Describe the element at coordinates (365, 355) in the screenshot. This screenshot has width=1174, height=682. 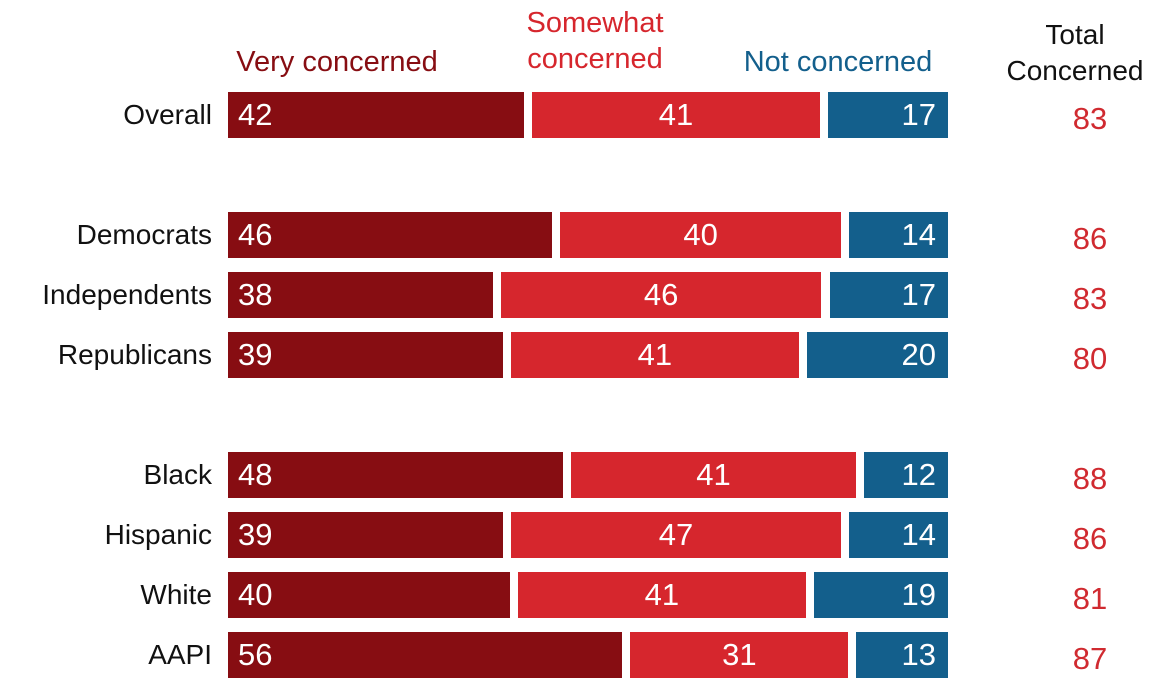
I see `bar-very-concerned-republicans: 39` at that location.